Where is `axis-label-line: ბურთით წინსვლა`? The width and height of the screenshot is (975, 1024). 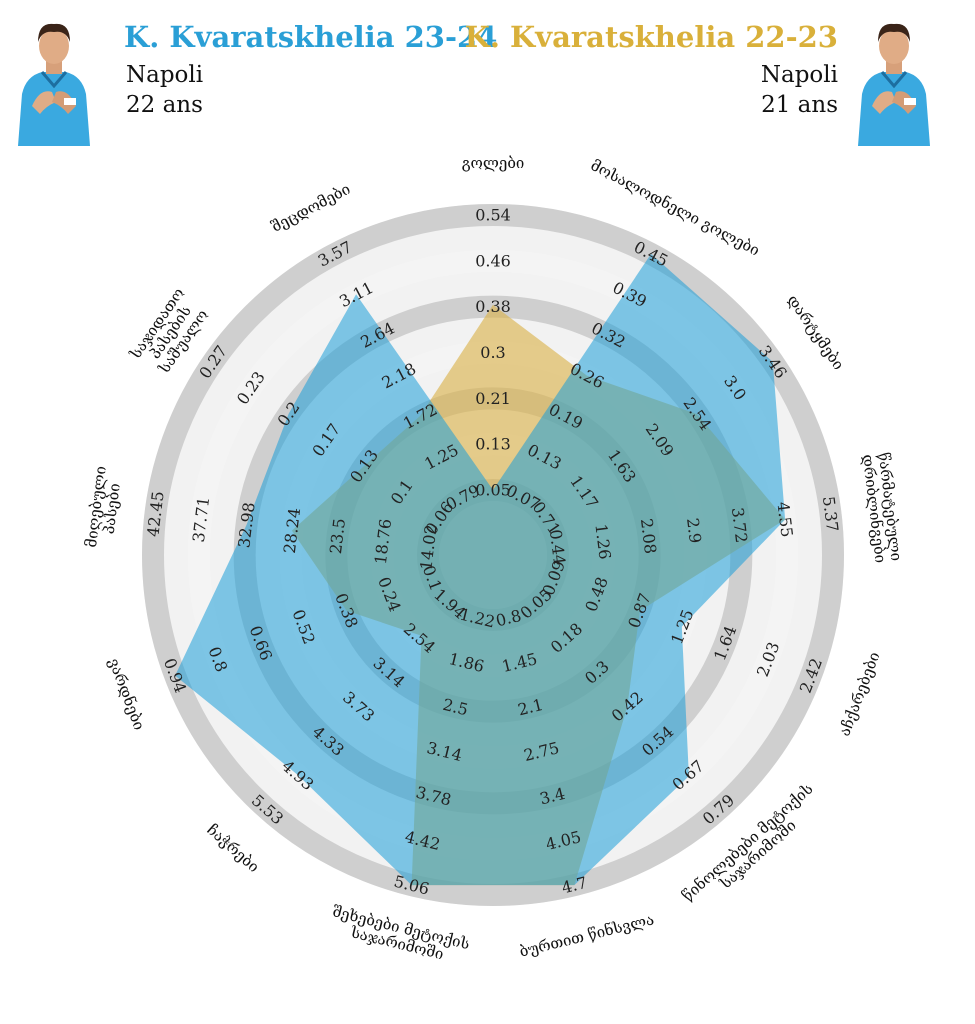
axis-label-line: ბურთით წინსვლა is located at coordinates (587, 935).